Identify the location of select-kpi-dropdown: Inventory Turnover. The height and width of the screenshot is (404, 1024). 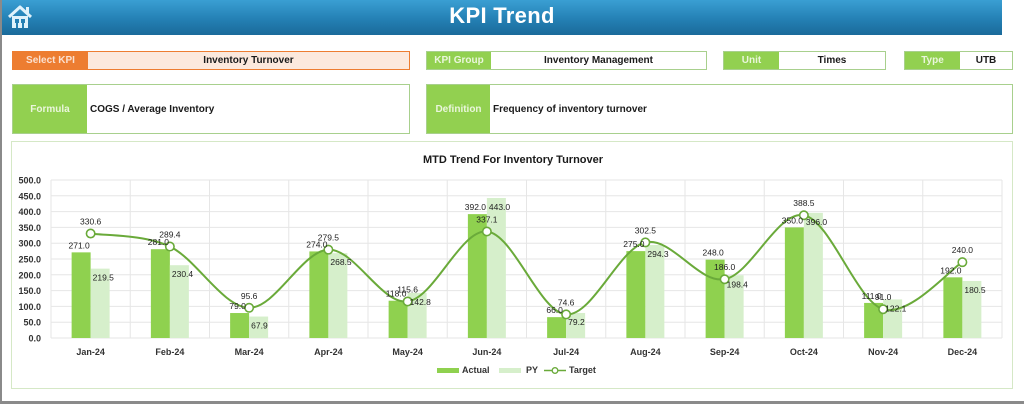
(248, 60).